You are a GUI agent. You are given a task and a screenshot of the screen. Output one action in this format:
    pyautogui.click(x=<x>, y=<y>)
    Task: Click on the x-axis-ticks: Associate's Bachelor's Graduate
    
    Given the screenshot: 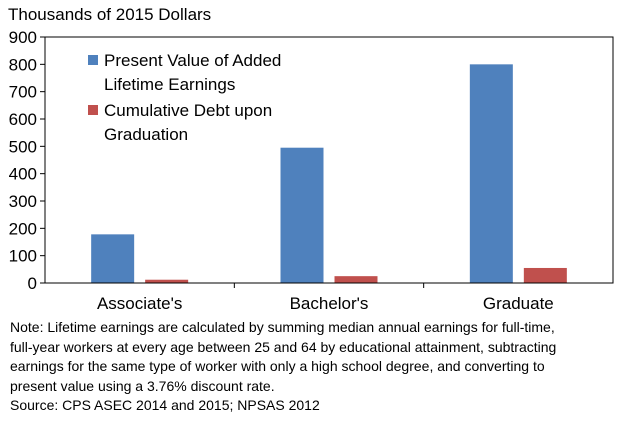 What is the action you would take?
    pyautogui.click(x=325, y=298)
    